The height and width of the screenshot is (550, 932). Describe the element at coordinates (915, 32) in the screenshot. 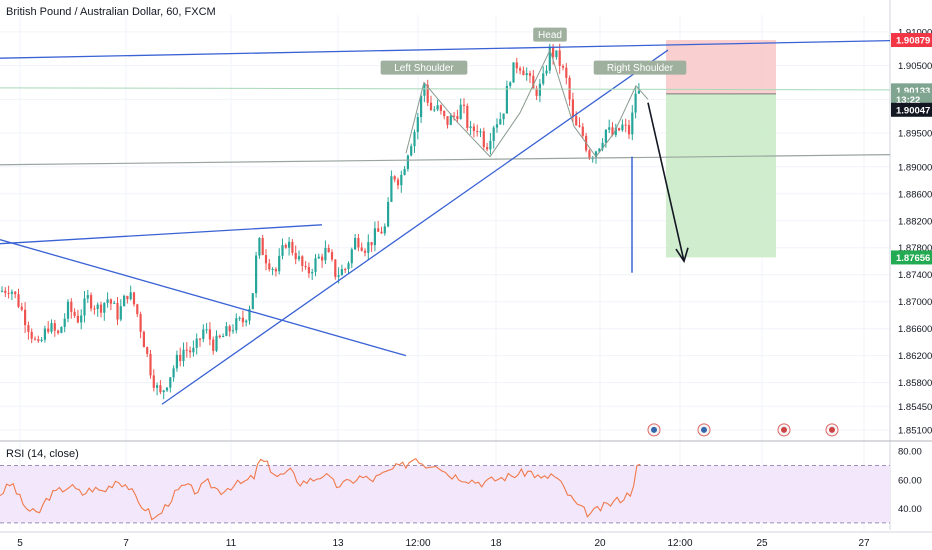

I see `y-tick-label: 1.91000` at that location.